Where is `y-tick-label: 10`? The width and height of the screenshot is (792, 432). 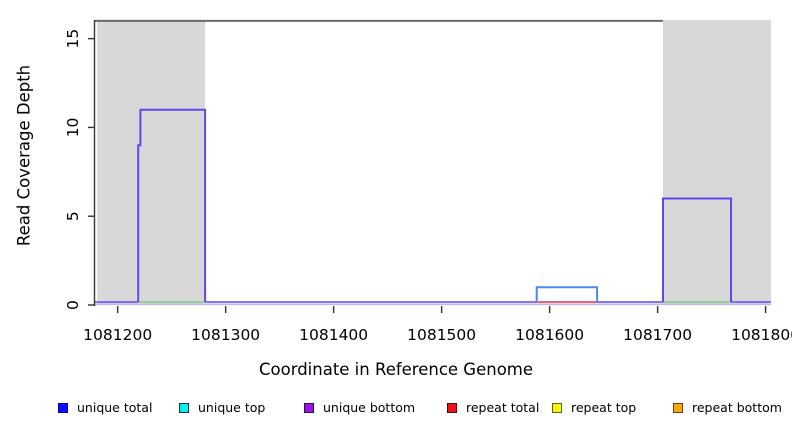
y-tick-label: 10 is located at coordinates (73, 128).